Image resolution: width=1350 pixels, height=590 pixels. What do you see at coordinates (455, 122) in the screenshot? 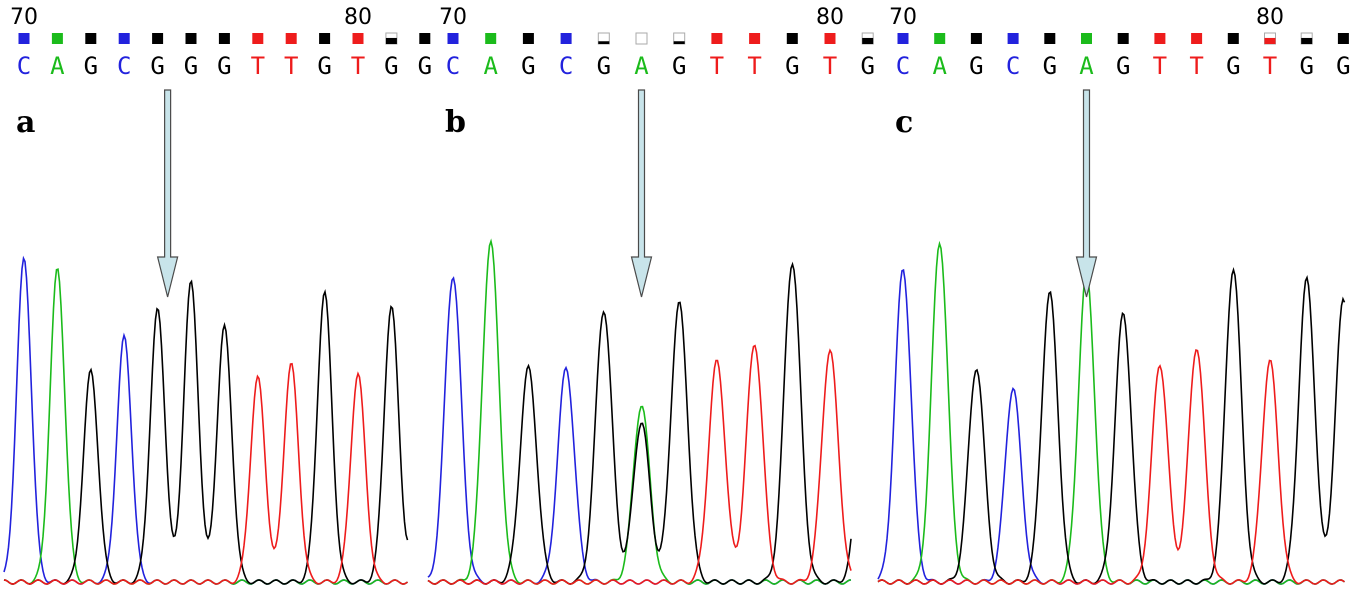
I see `panel-label: b` at bounding box center [455, 122].